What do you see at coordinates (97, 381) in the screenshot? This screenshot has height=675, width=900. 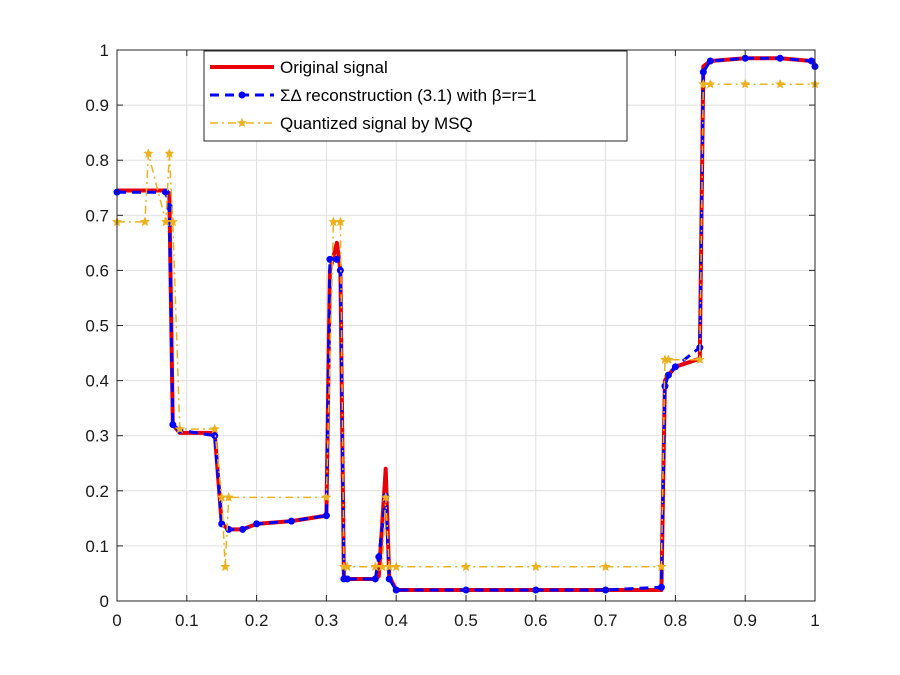 I see `y-tick-label-4: 0.4` at bounding box center [97, 381].